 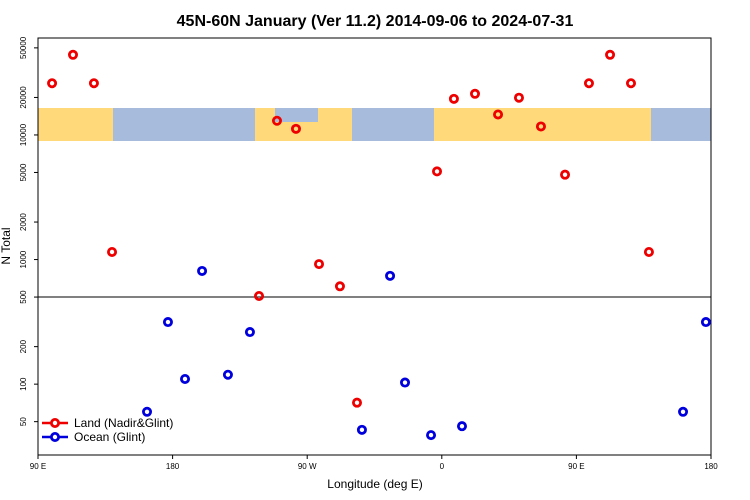 I want to click on y-tick-label: 2000, so click(x=23, y=222).